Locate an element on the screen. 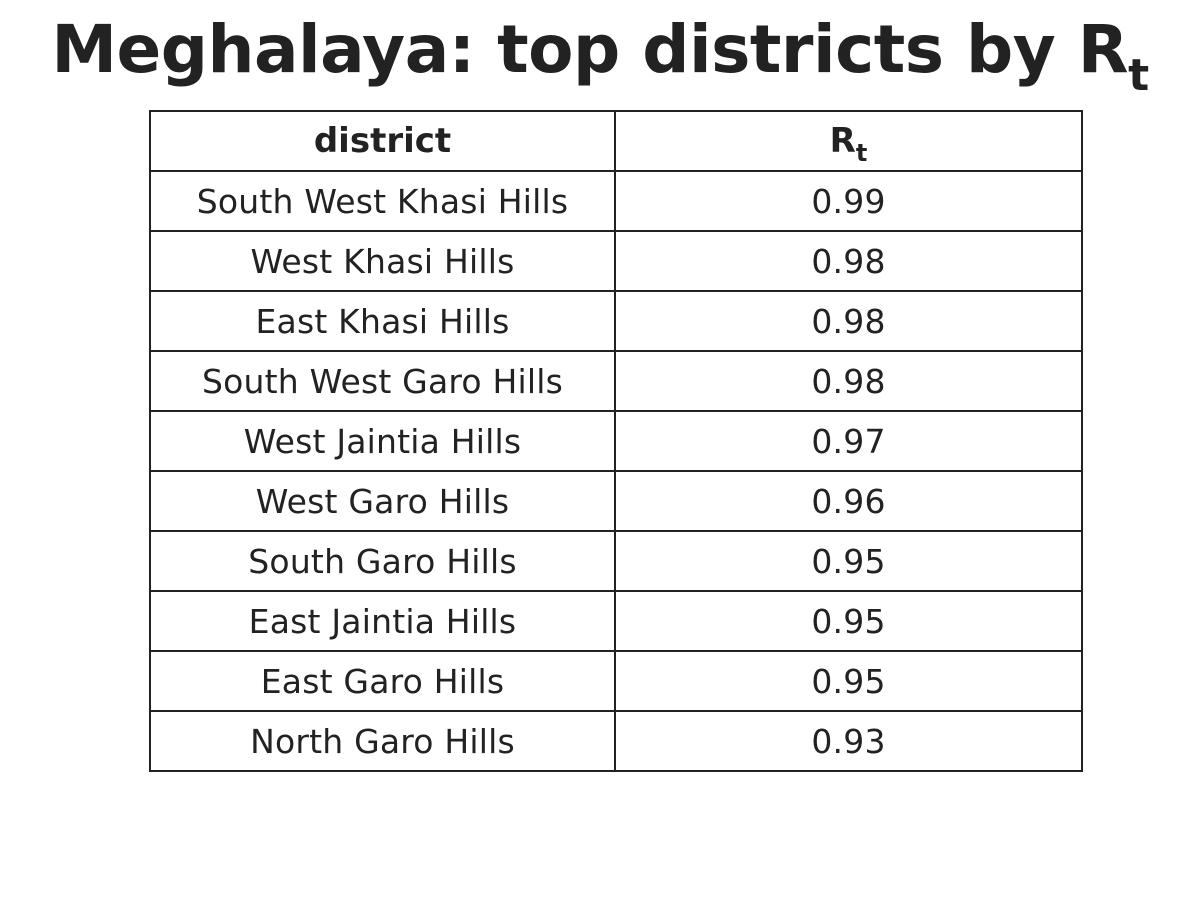  chart-title: Meghalaya: top districts by Rt is located at coordinates (600, 54).